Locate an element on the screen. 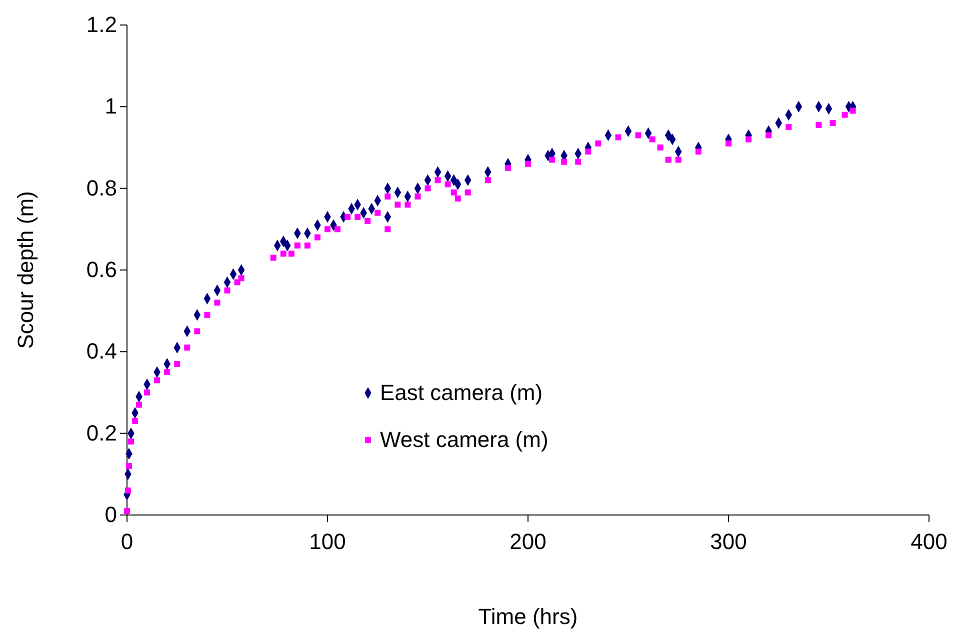 This screenshot has width=959, height=636. x-tick-label: 100 is located at coordinates (327, 541).